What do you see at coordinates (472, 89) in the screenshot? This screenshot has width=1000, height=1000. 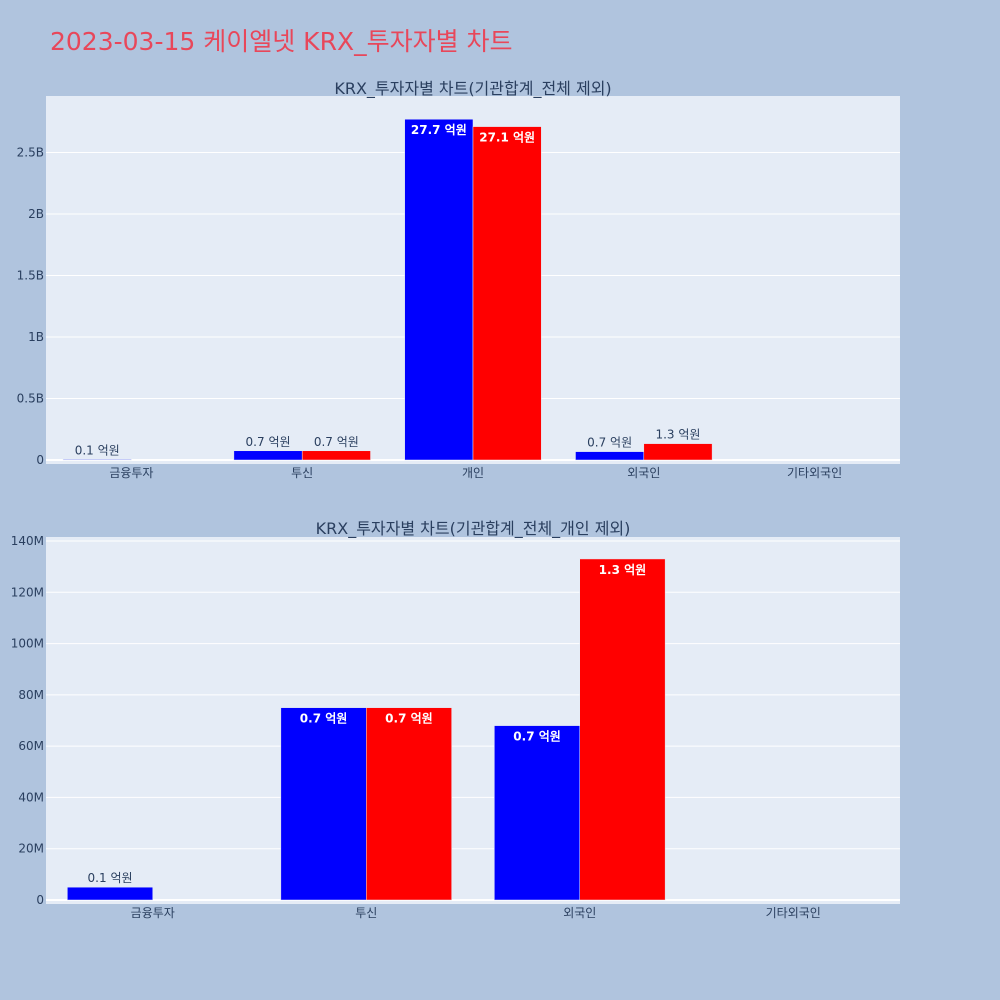 I see `chart-title: KRX_투자자별 차트(기관합계_전체 제외)` at bounding box center [472, 89].